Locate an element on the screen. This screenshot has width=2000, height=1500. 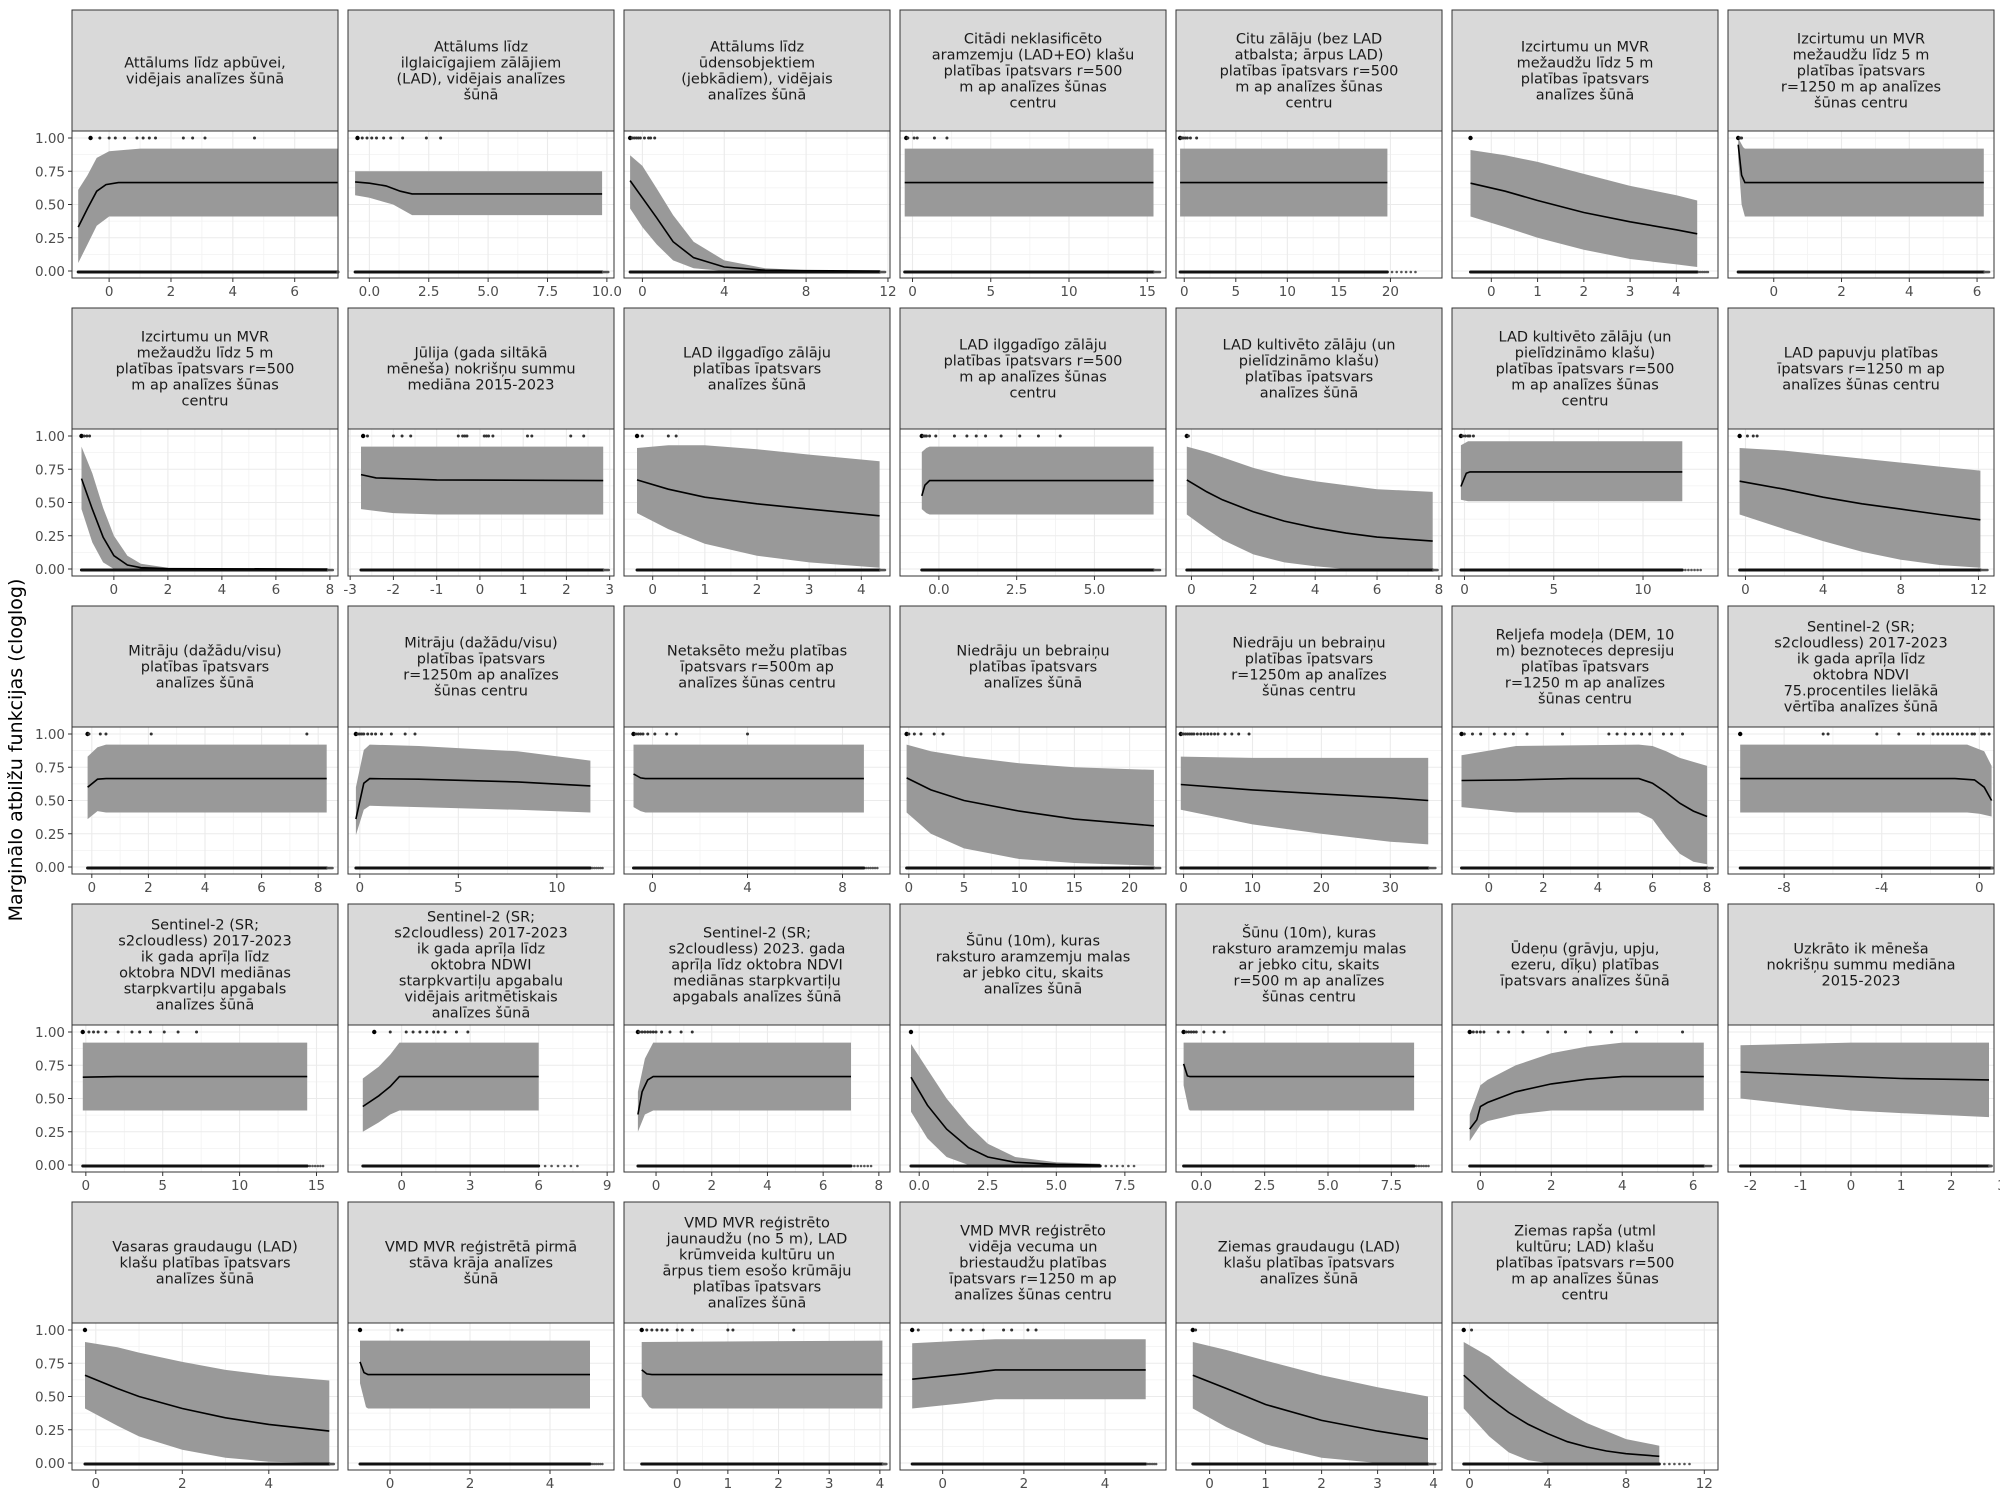
x-tick-label: 7.5 is located at coordinates (1124, 1186).